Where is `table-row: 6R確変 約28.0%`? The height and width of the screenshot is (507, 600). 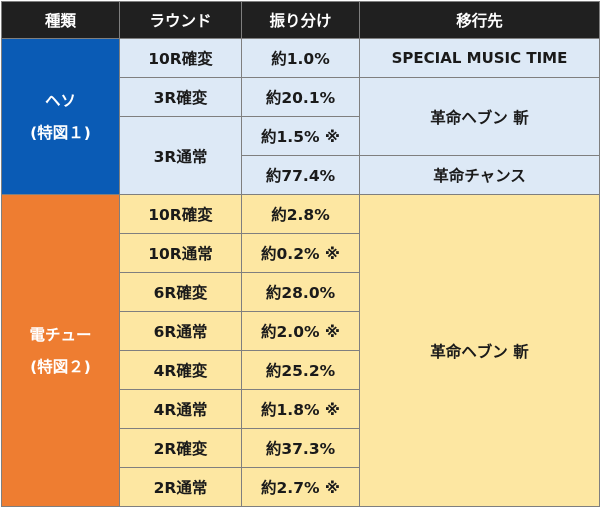 table-row: 6R確変 約28.0% is located at coordinates (301, 292).